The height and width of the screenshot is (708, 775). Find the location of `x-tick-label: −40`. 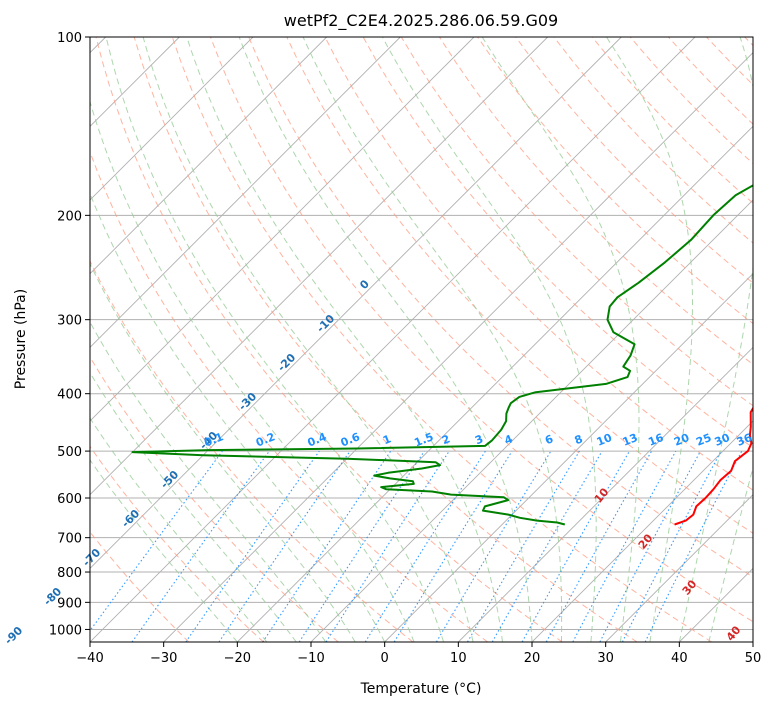

x-tick-label: −40 is located at coordinates (89, 658).